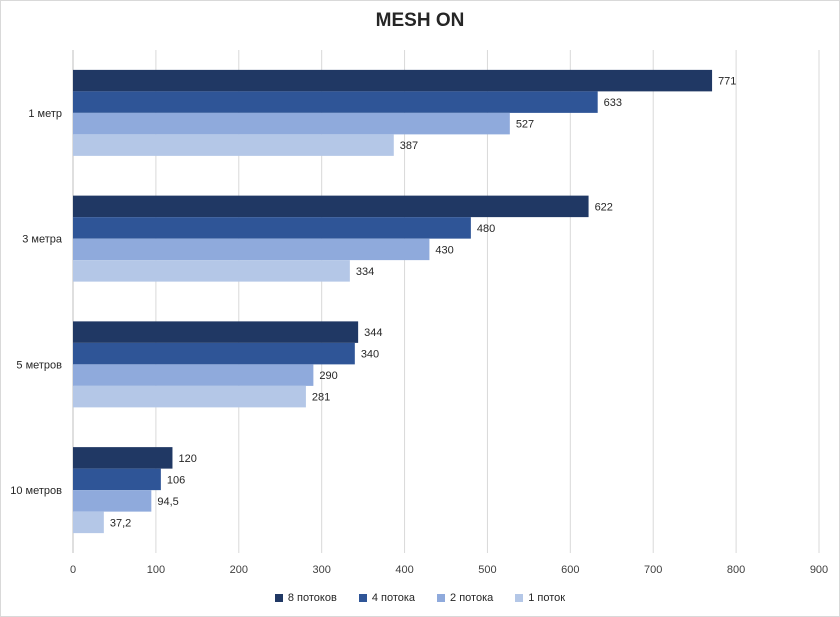 The width and height of the screenshot is (840, 617). I want to click on legend-item-2-threads: 2 потока, so click(465, 598).